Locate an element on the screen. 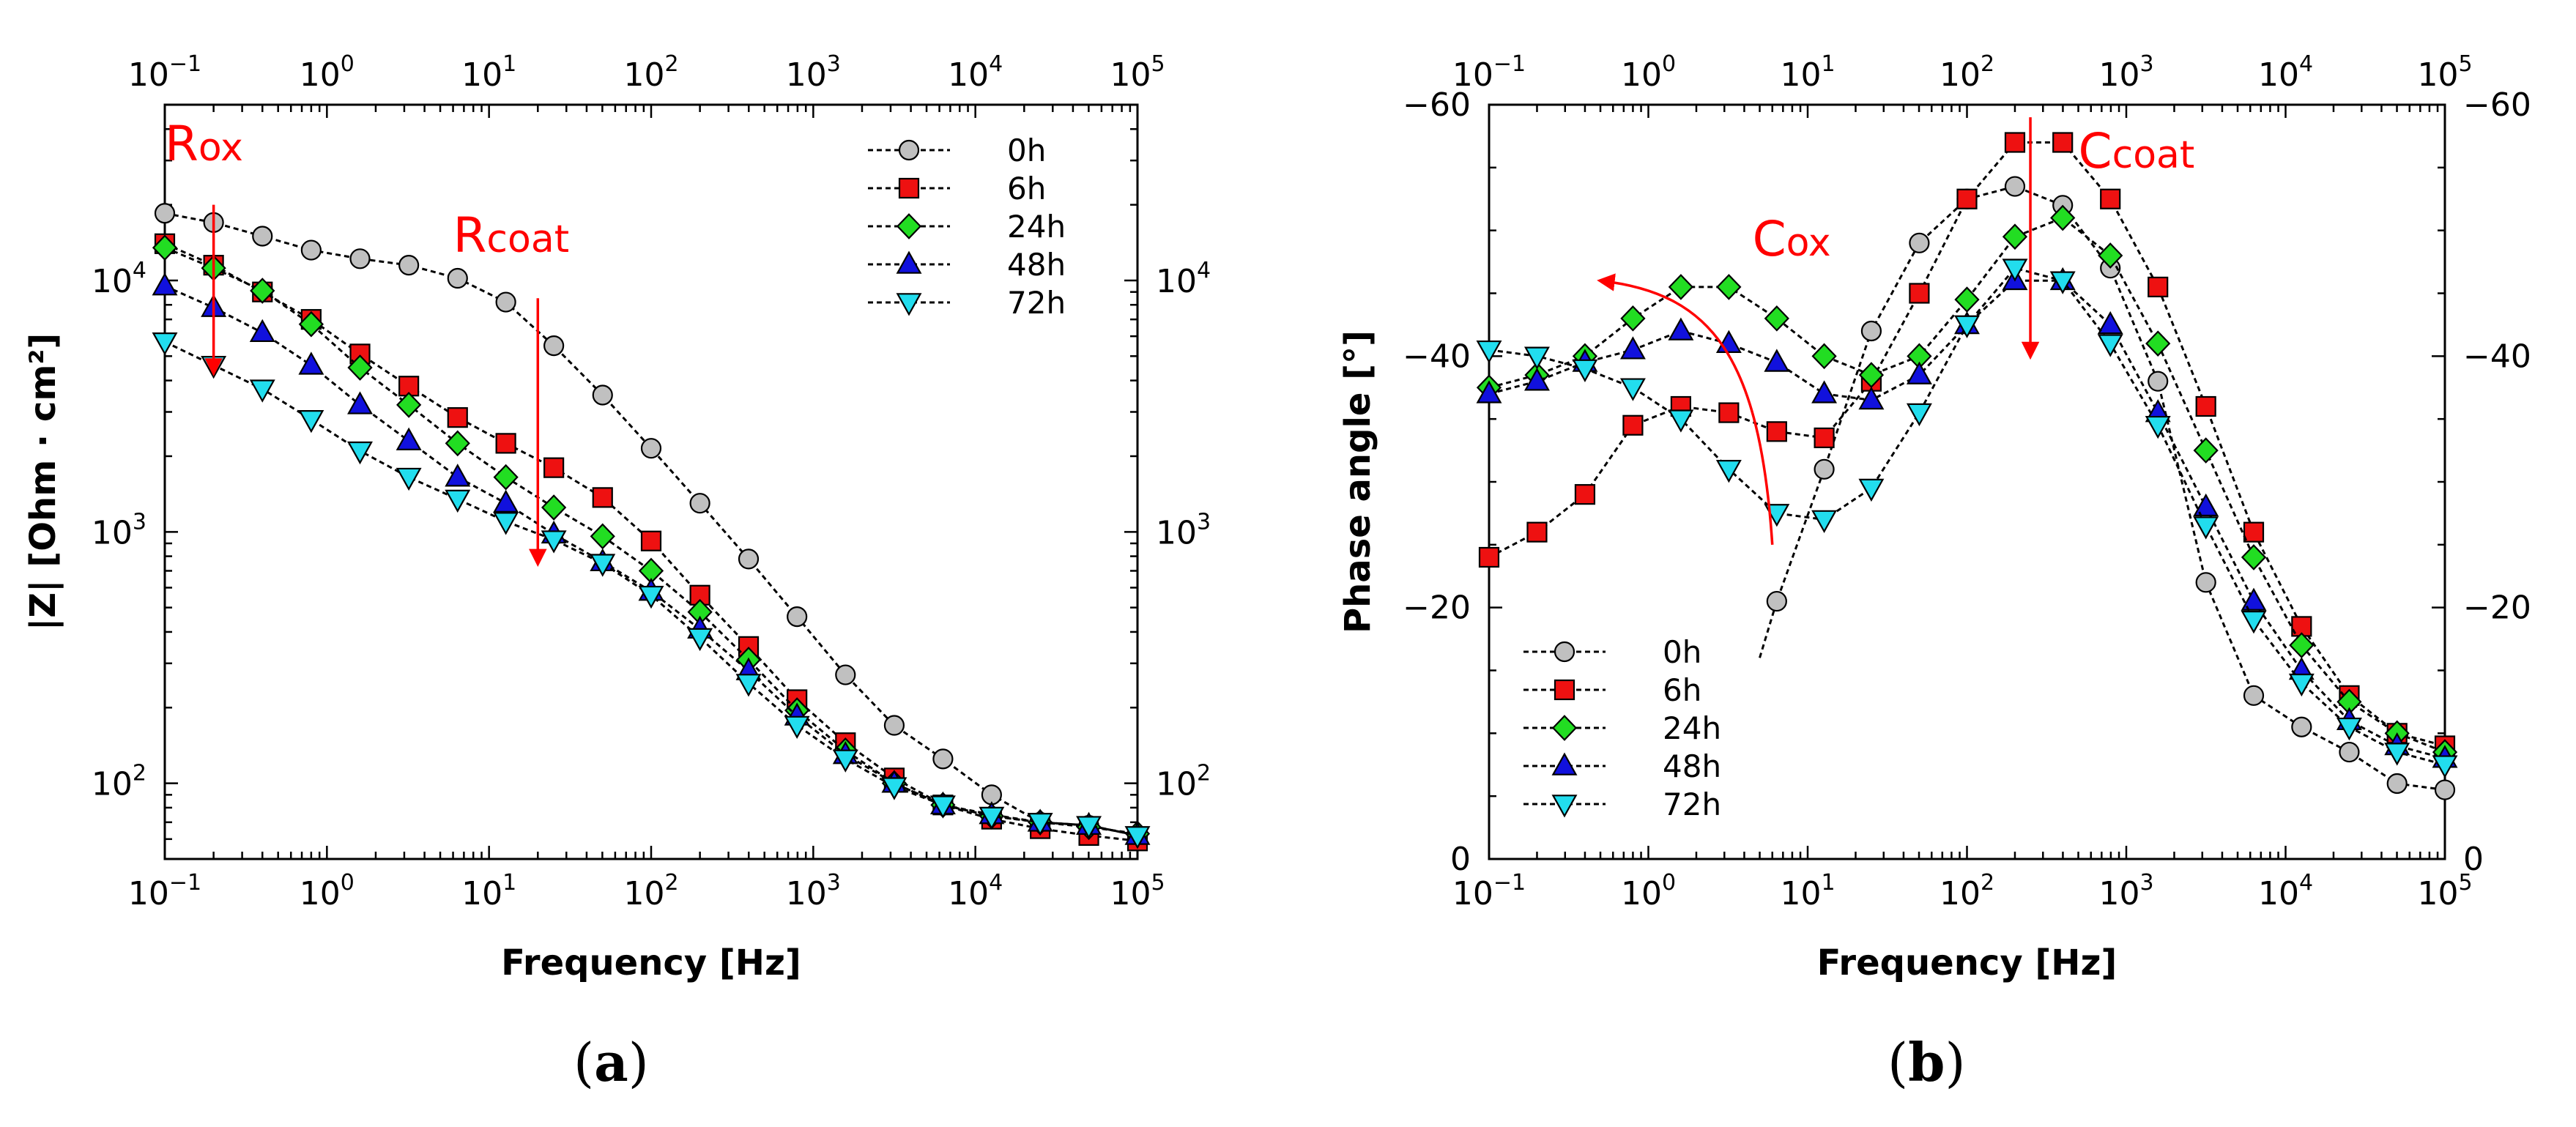 This screenshot has width=2576, height=1127. x-tick-label-top: 10¹ is located at coordinates (488, 73).